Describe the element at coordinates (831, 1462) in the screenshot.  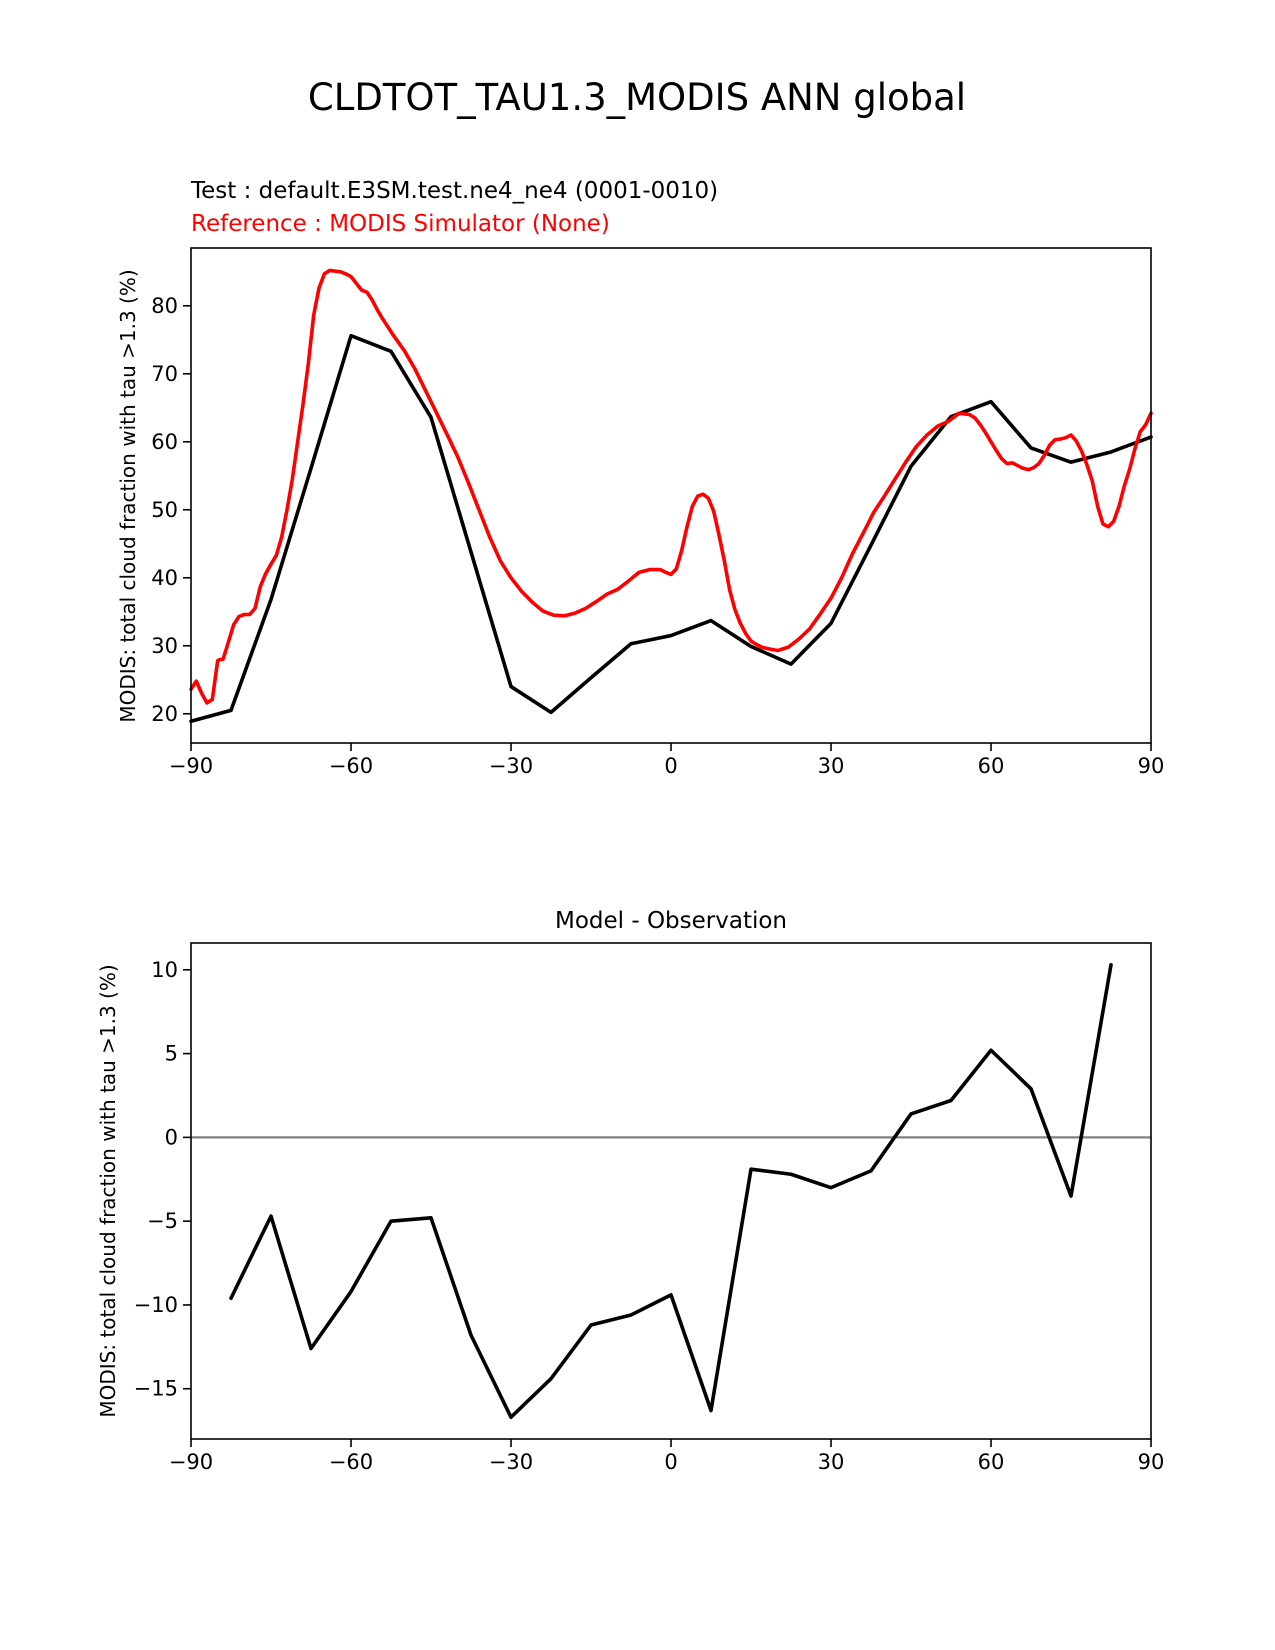
I see `bottom-x-tick-label: 30` at that location.